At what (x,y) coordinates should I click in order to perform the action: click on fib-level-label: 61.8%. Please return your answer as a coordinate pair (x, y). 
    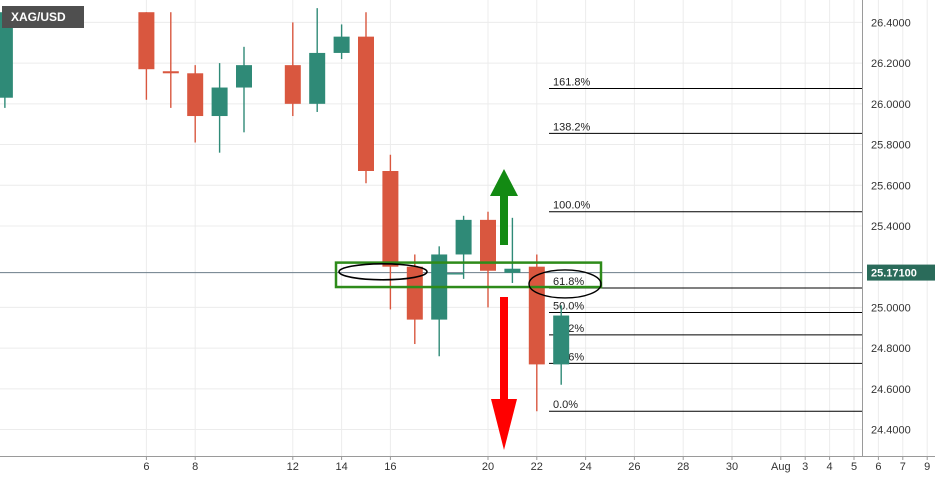
    Looking at the image, I should click on (568, 282).